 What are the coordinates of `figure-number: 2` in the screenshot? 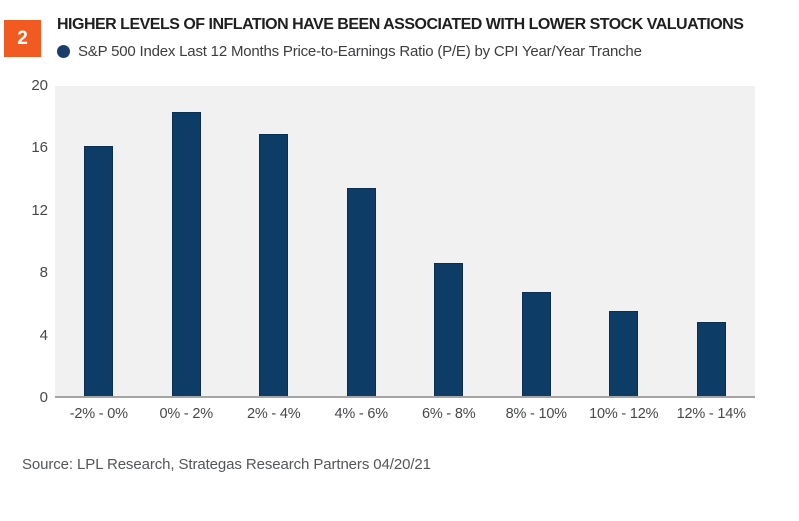 It's located at (22, 38).